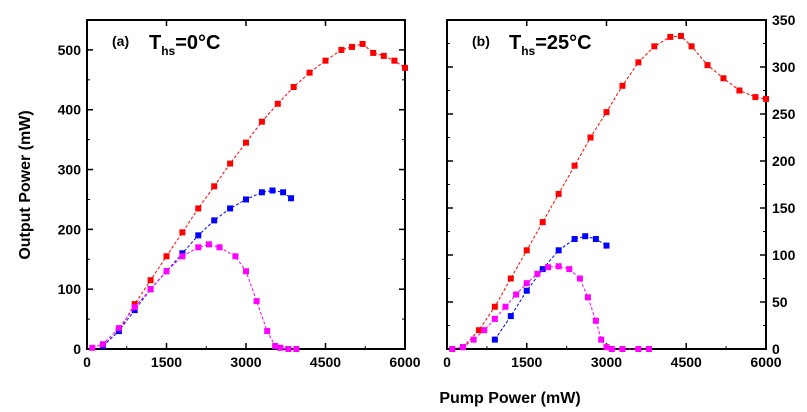 Image resolution: width=807 pixels, height=412 pixels. I want to click on temperature-label: Ths=25°C, so click(550, 45).